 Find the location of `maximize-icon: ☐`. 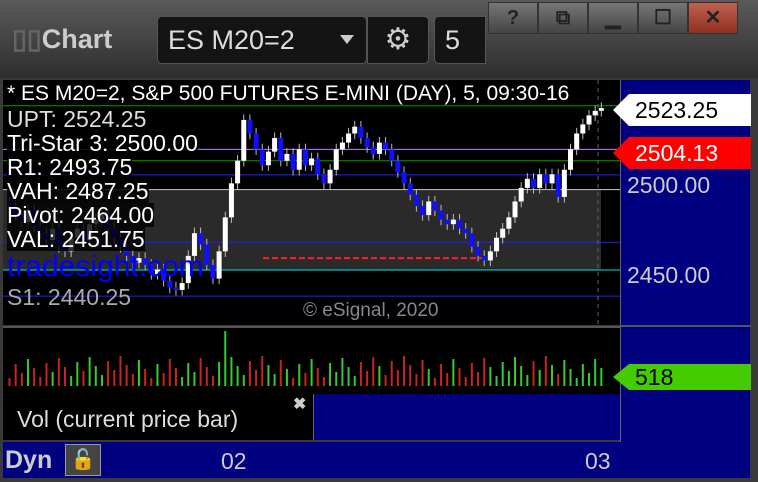

maximize-icon: ☐ is located at coordinates (663, 18).